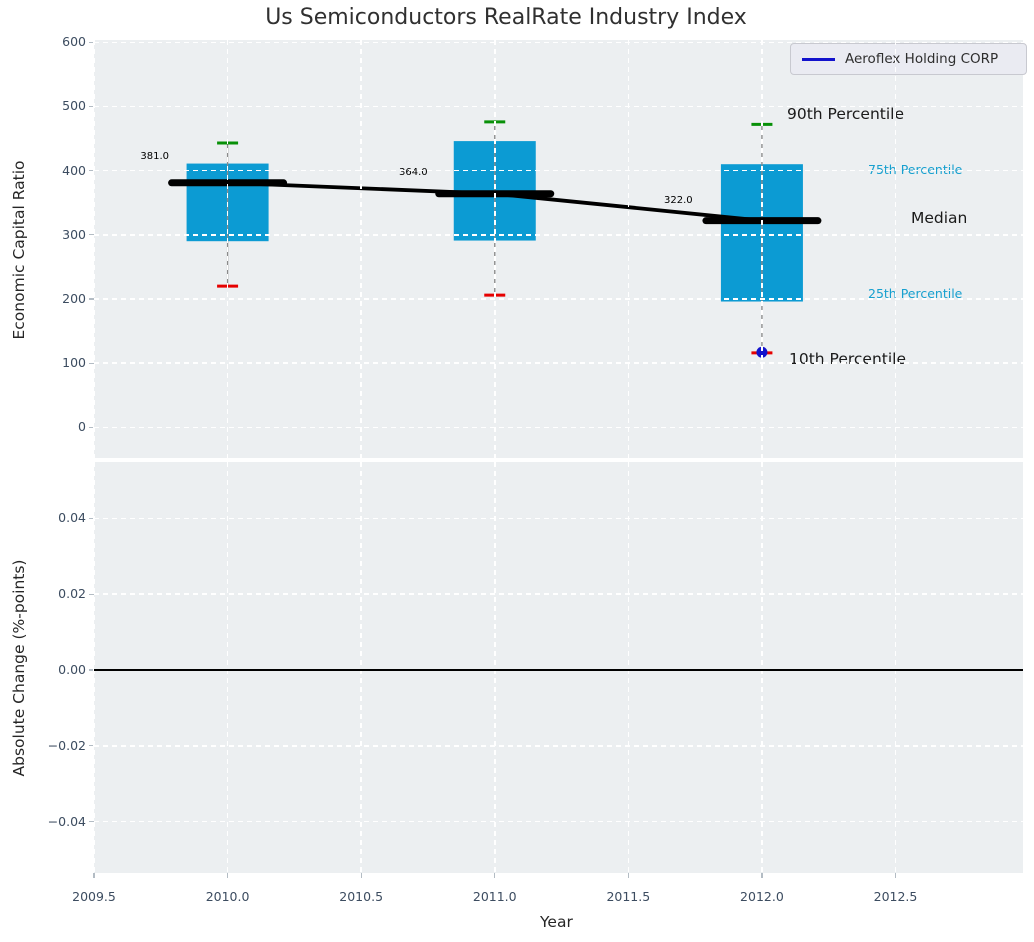 This screenshot has height=942, width=1034. I want to click on y-tick-label: 0.04, so click(72, 518).